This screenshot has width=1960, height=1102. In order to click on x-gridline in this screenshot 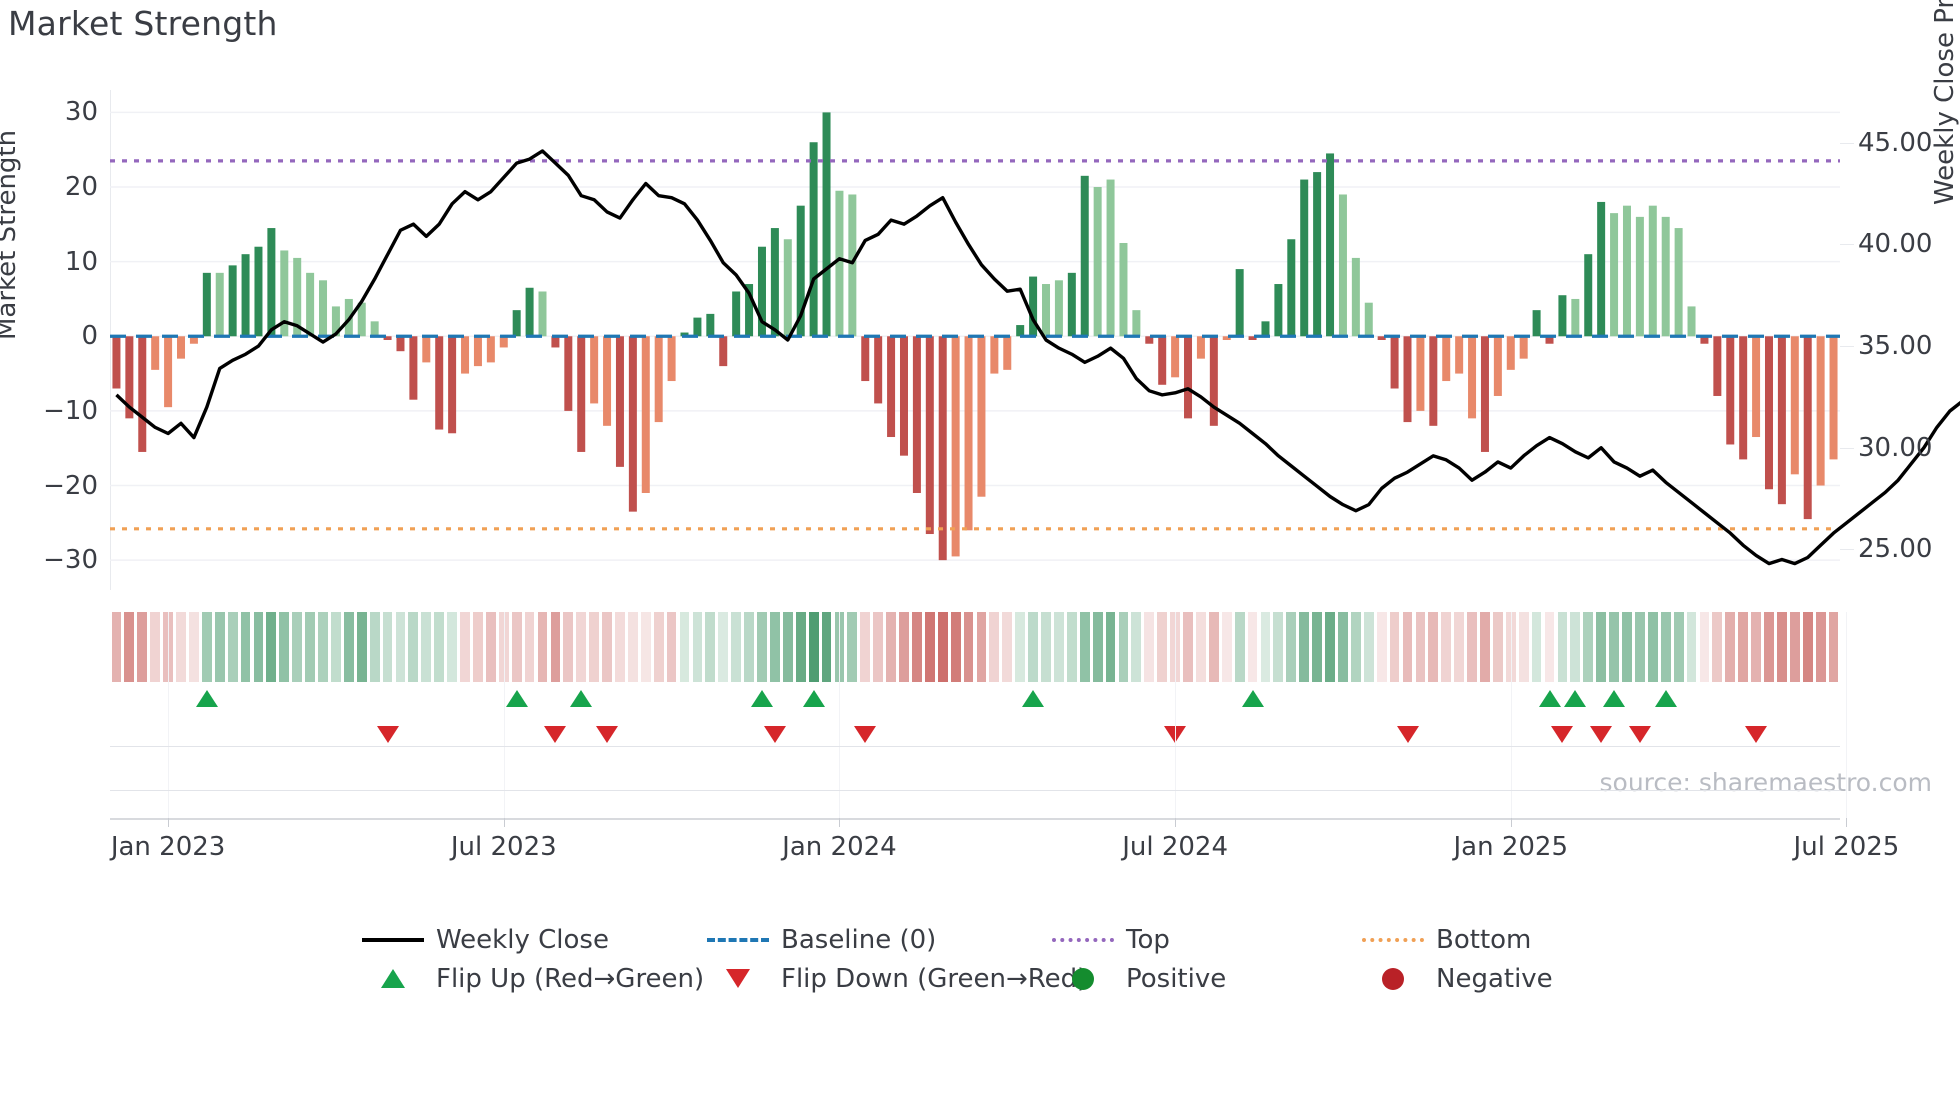, I will do `click(1511, 715)`.